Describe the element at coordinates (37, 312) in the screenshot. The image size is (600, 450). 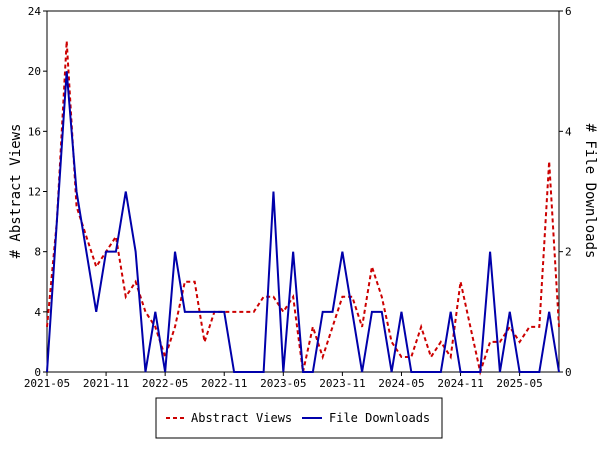
I see `left-tick-label: 4` at that location.